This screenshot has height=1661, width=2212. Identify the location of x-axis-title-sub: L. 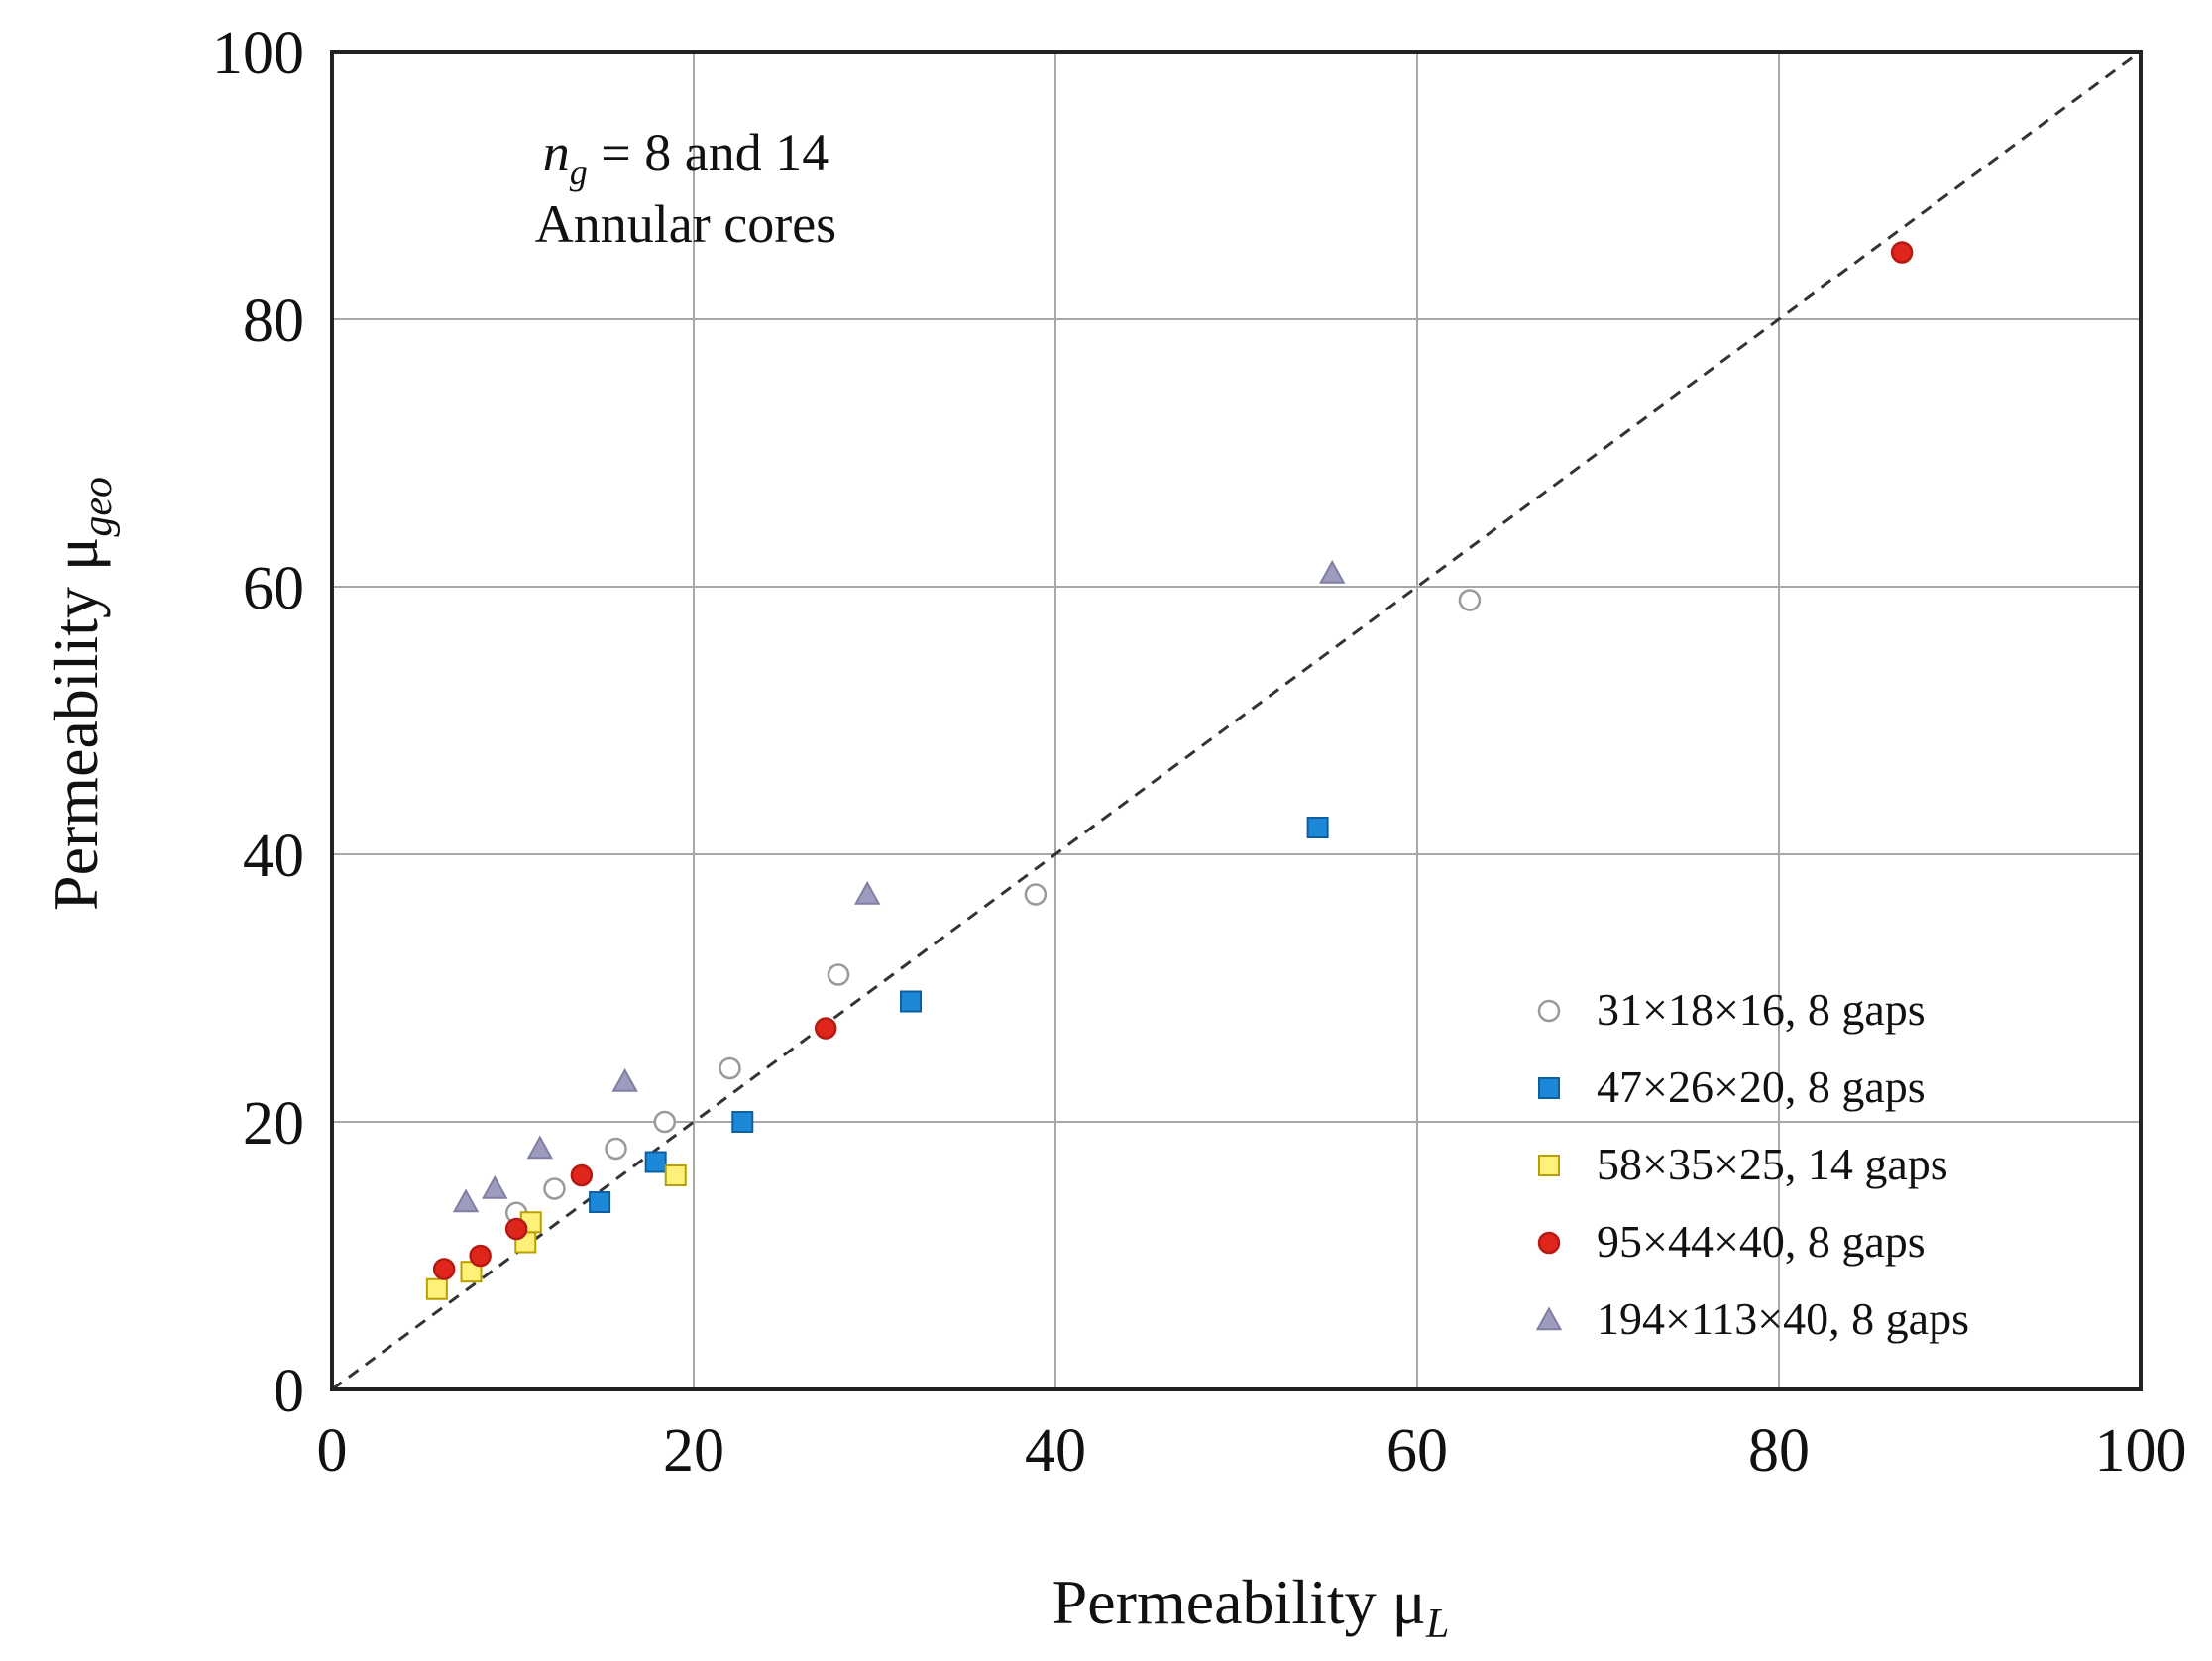
(1437, 1625).